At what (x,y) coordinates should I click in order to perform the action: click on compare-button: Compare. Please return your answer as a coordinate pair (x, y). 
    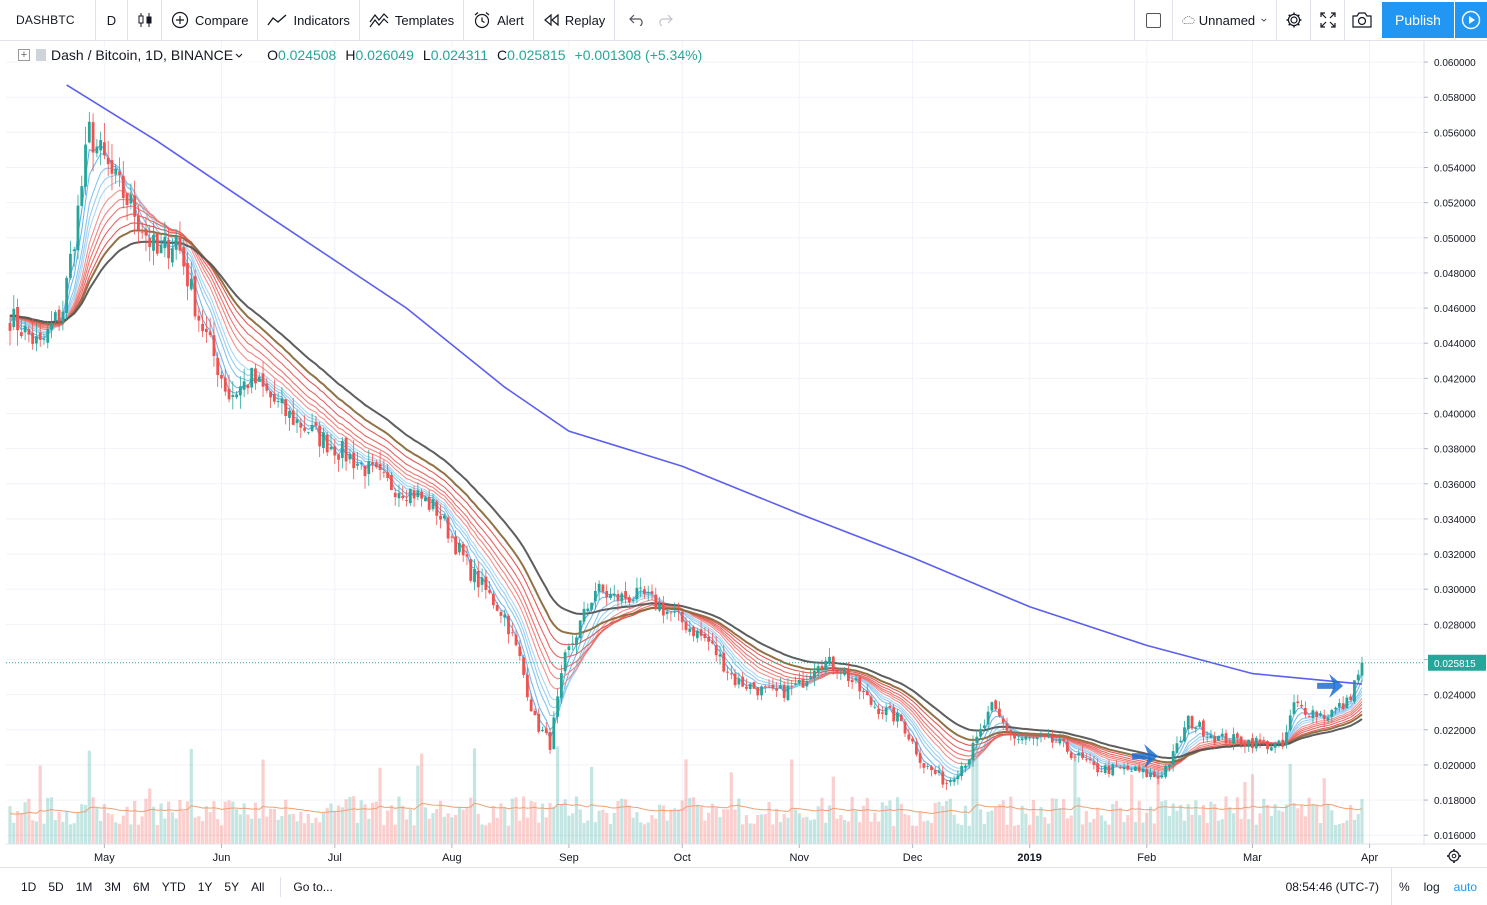
    Looking at the image, I should click on (210, 20).